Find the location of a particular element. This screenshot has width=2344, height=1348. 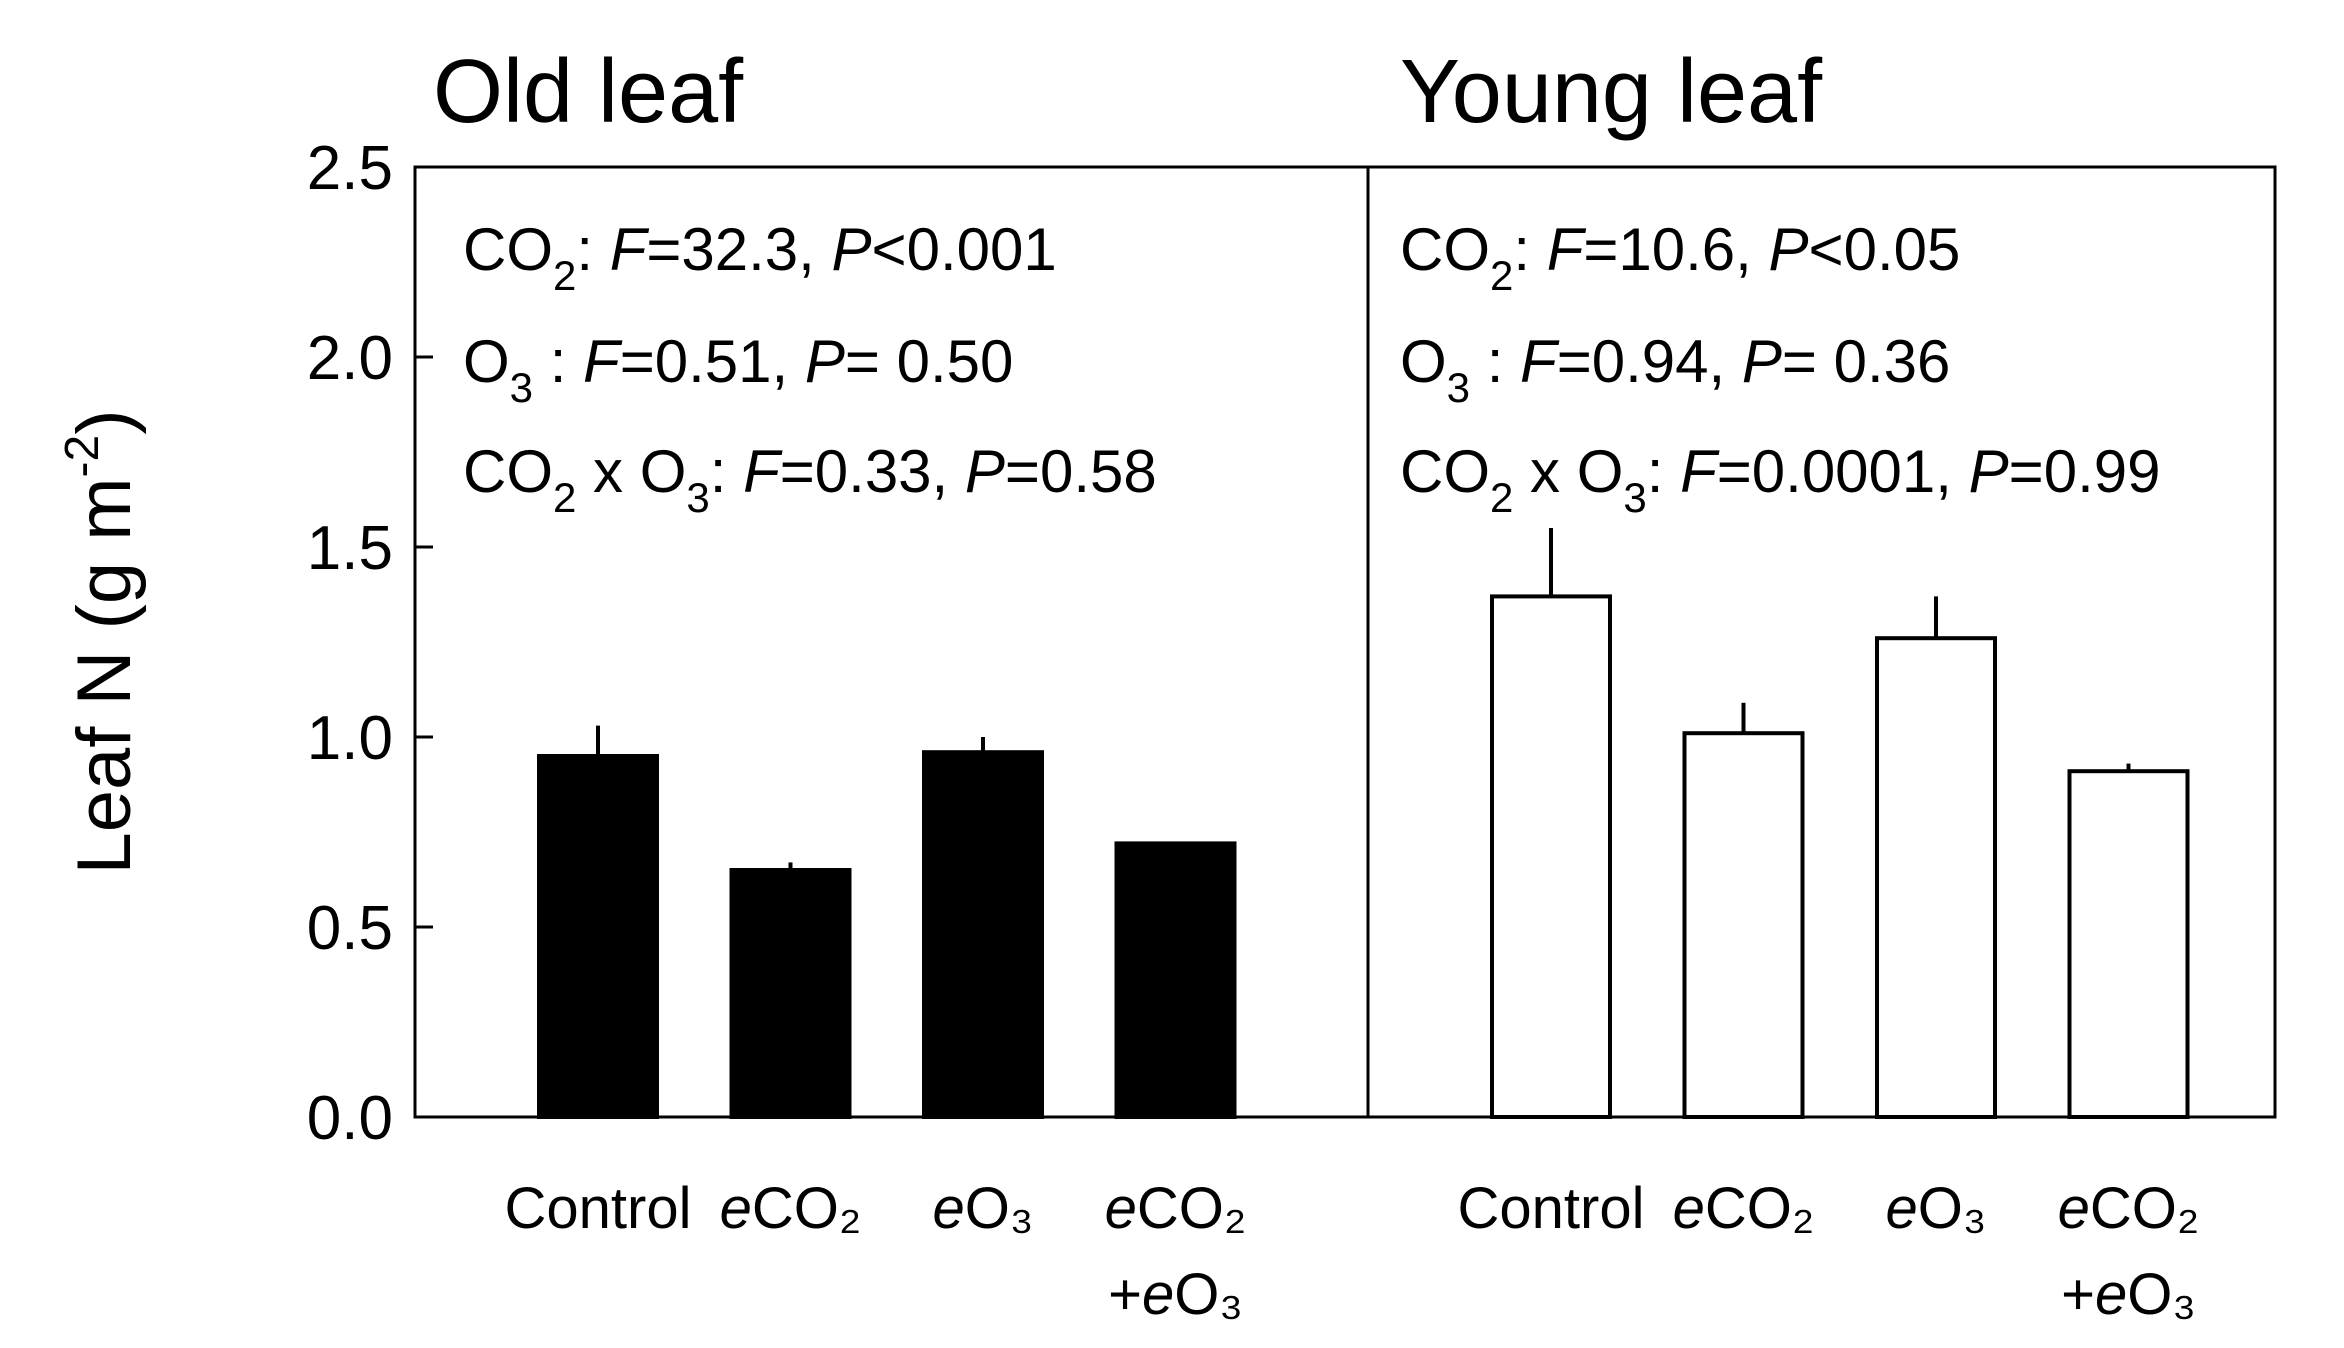

panel-title: Young leaf is located at coordinates (1611, 92).